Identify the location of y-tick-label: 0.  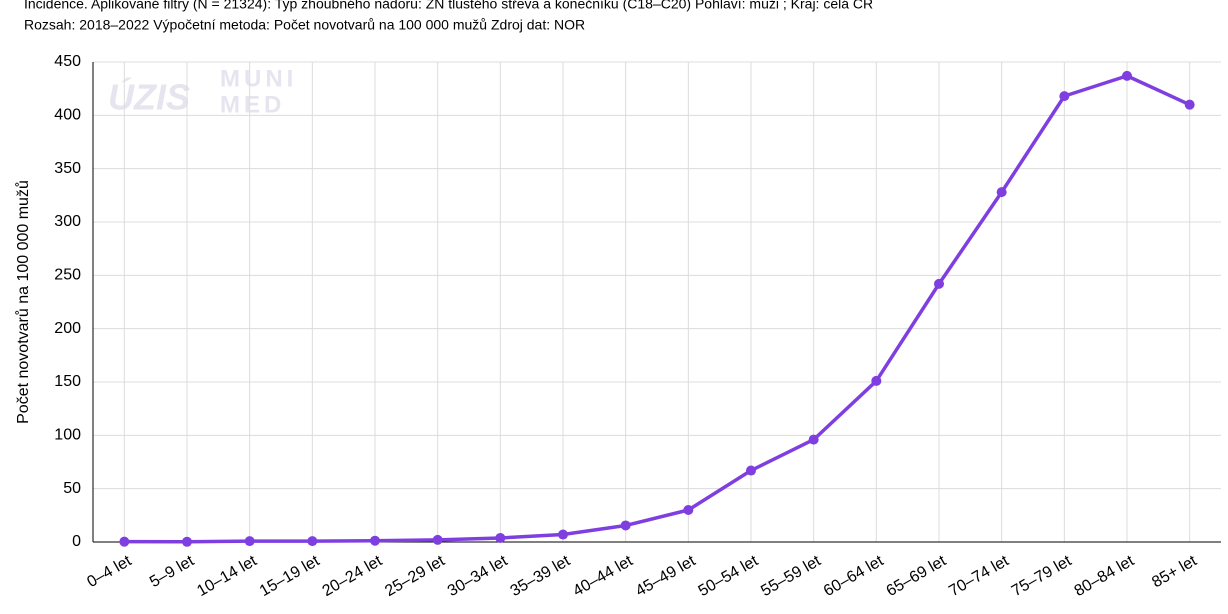
(76, 541).